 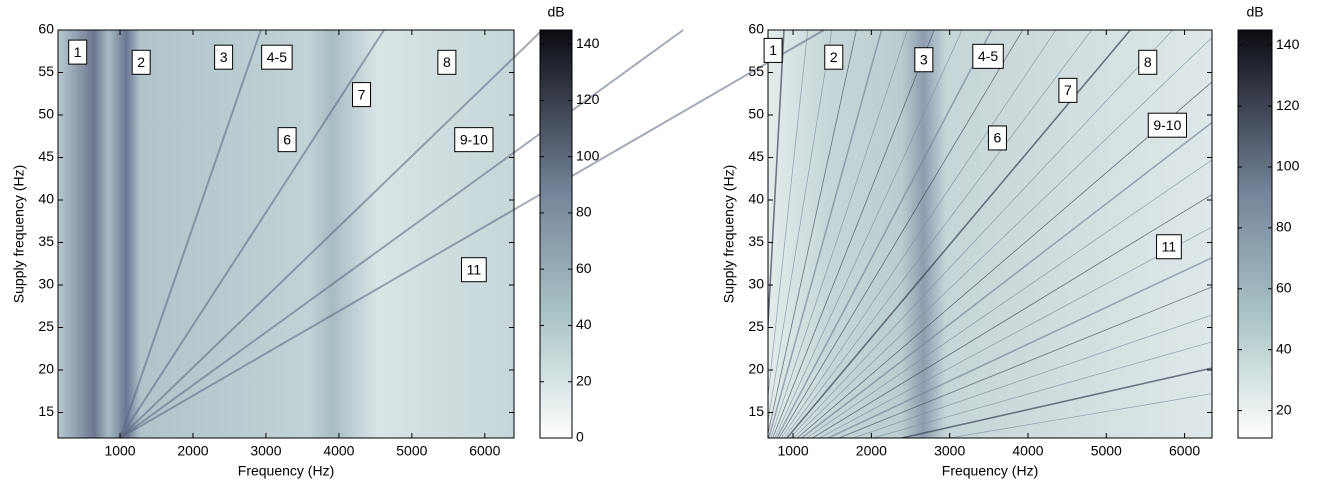 I want to click on annotation: 11, so click(x=1169, y=246).